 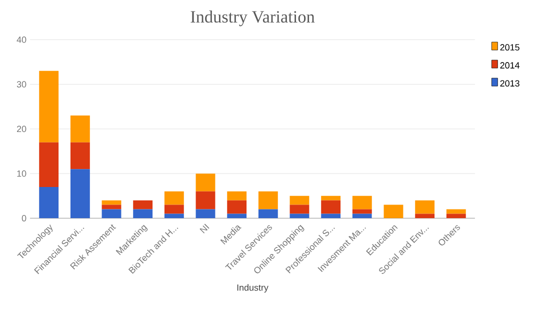 I want to click on legend-label: 2015, so click(x=510, y=47).